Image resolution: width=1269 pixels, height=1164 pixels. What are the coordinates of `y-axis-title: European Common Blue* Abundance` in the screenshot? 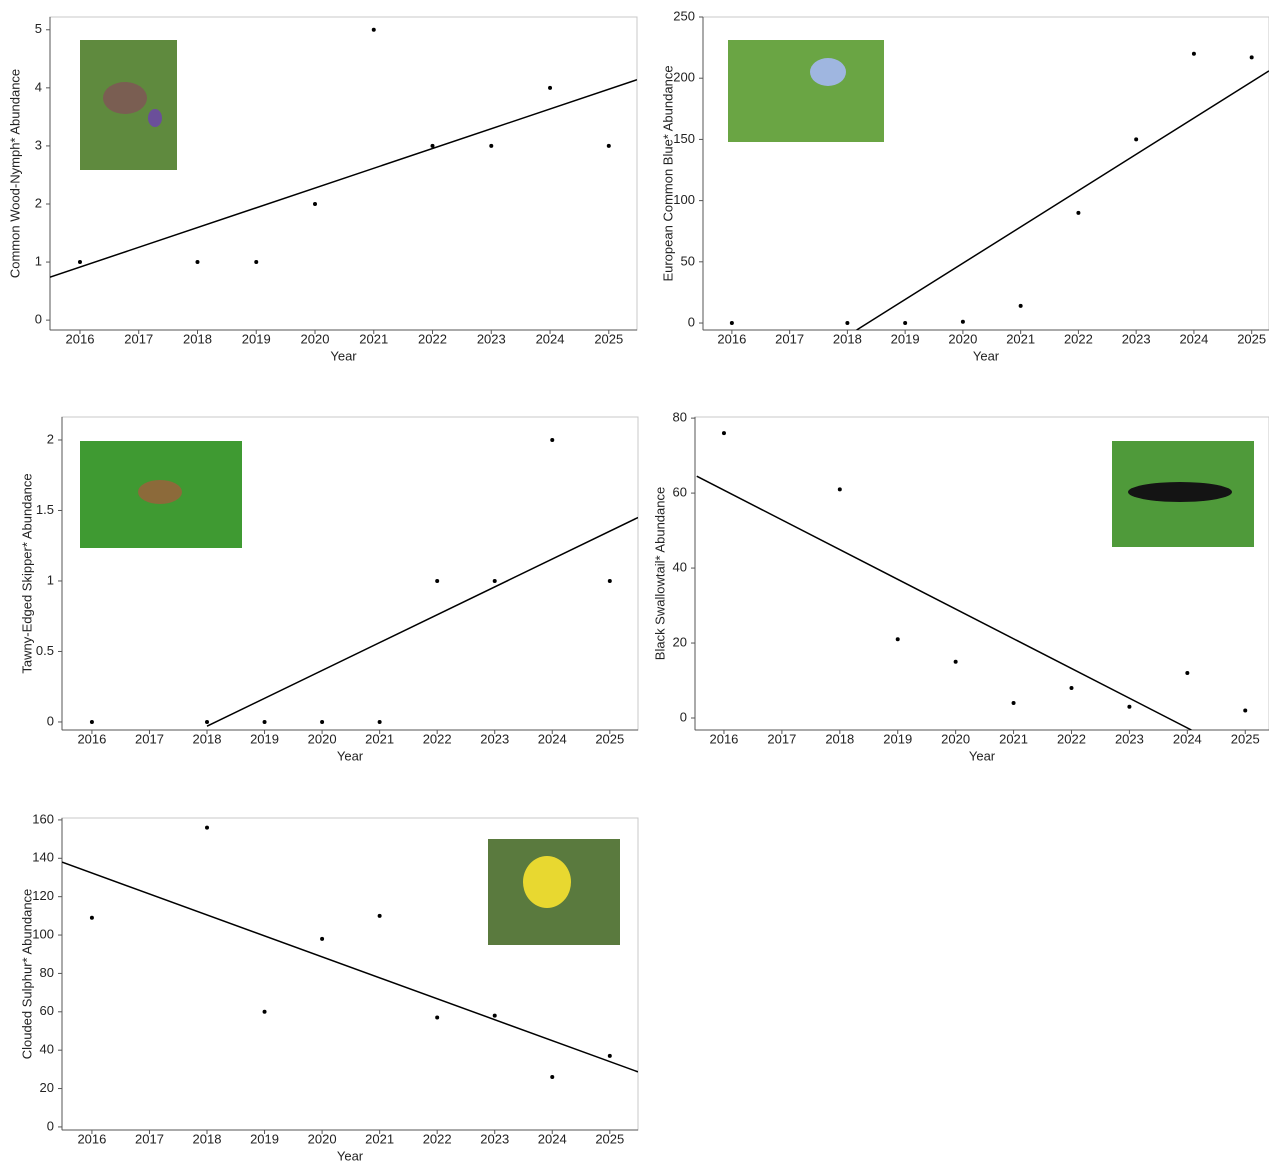 It's located at (667, 173).